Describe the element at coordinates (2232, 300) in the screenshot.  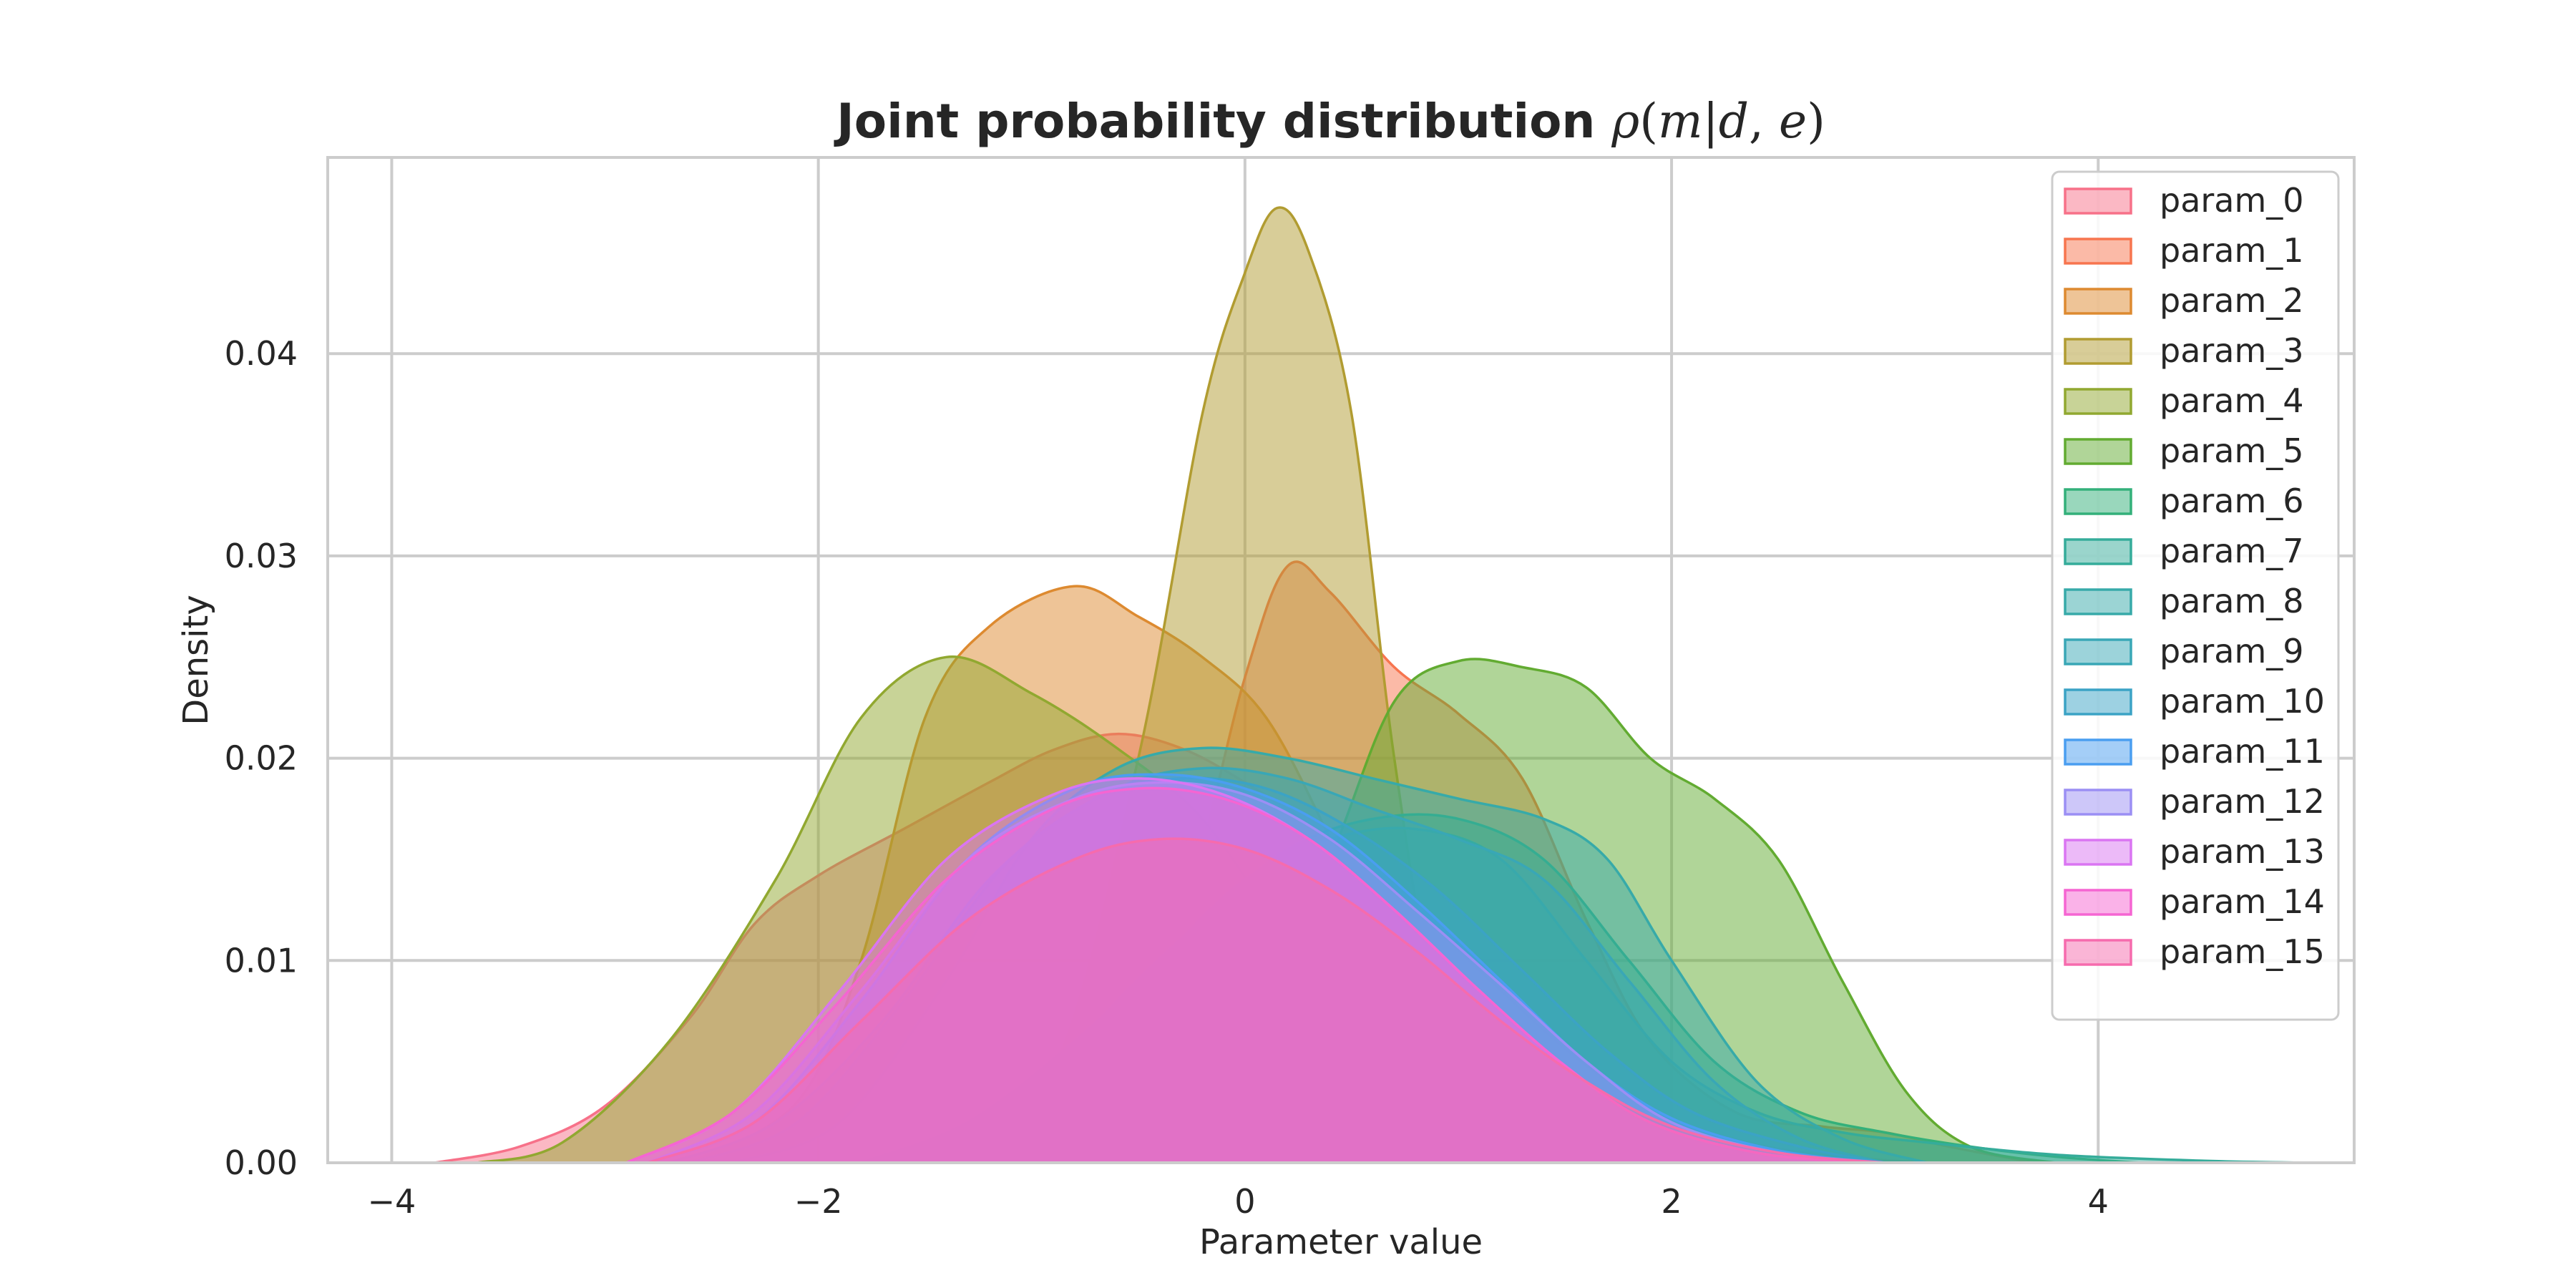
I see `legend-label: param_2` at that location.